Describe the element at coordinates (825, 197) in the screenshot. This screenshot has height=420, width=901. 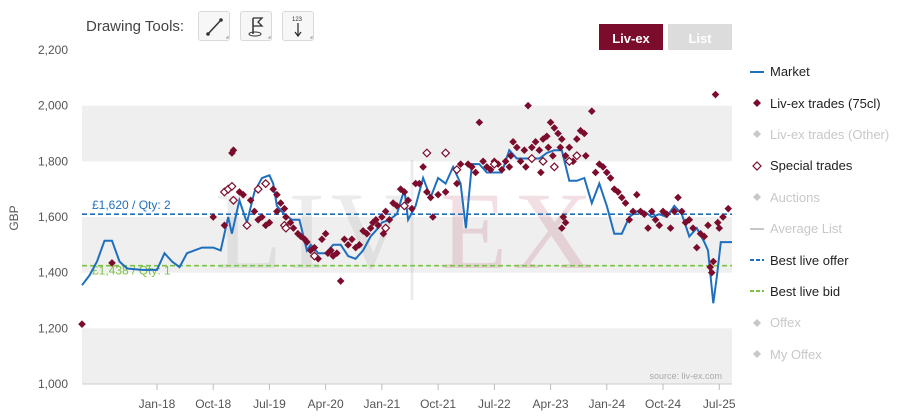
I see `legend-item: Auctions` at that location.